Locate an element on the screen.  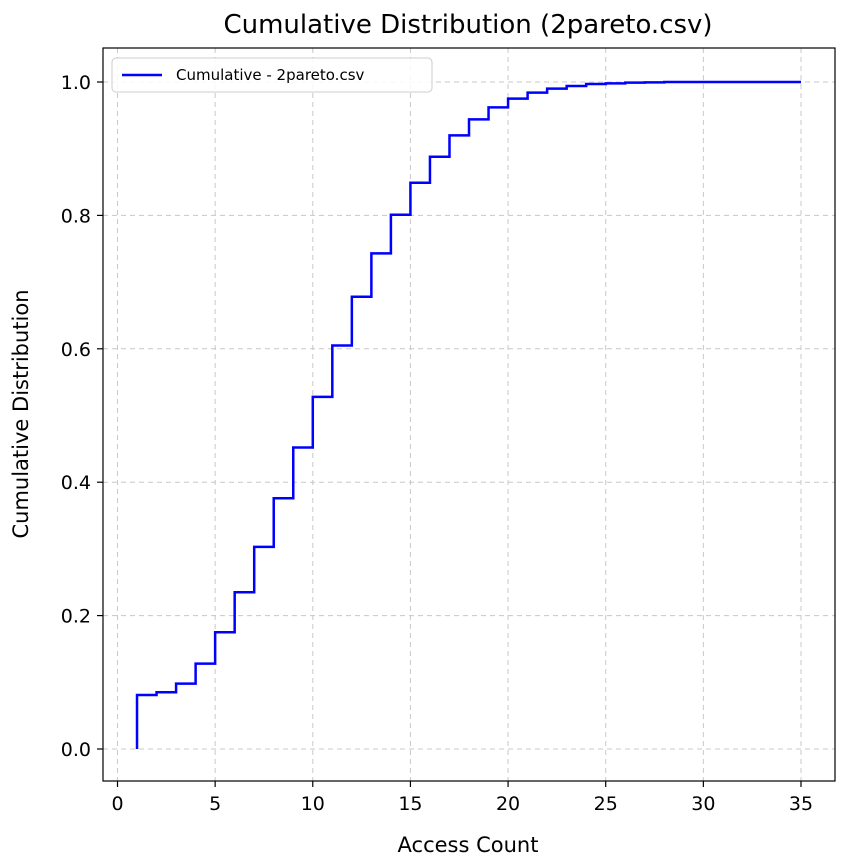
x-tick-label: 0 is located at coordinates (117, 804).